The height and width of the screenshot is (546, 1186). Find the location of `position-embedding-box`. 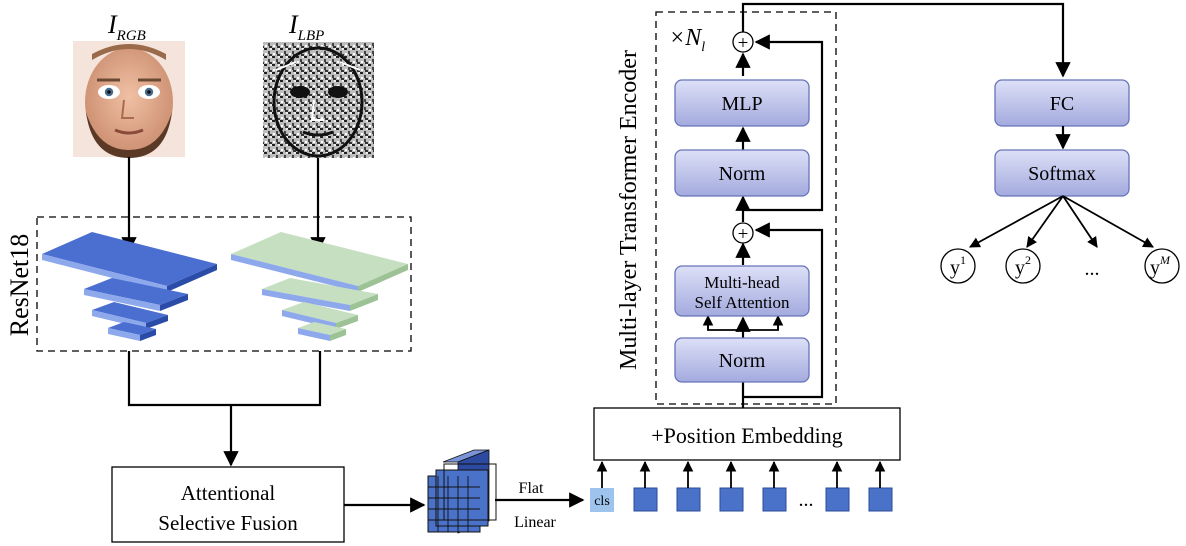

position-embedding-box is located at coordinates (747, 434).